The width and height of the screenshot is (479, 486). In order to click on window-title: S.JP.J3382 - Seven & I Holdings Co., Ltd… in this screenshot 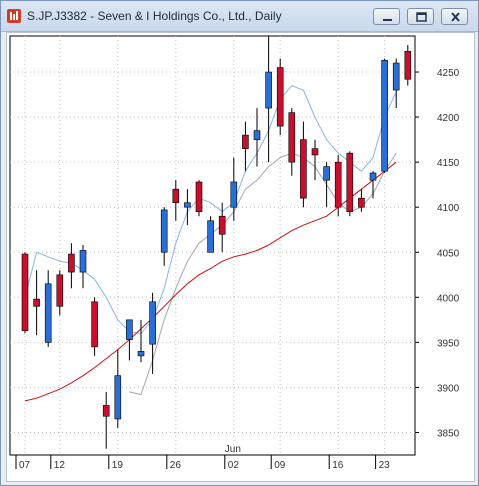, I will do `click(154, 16)`.